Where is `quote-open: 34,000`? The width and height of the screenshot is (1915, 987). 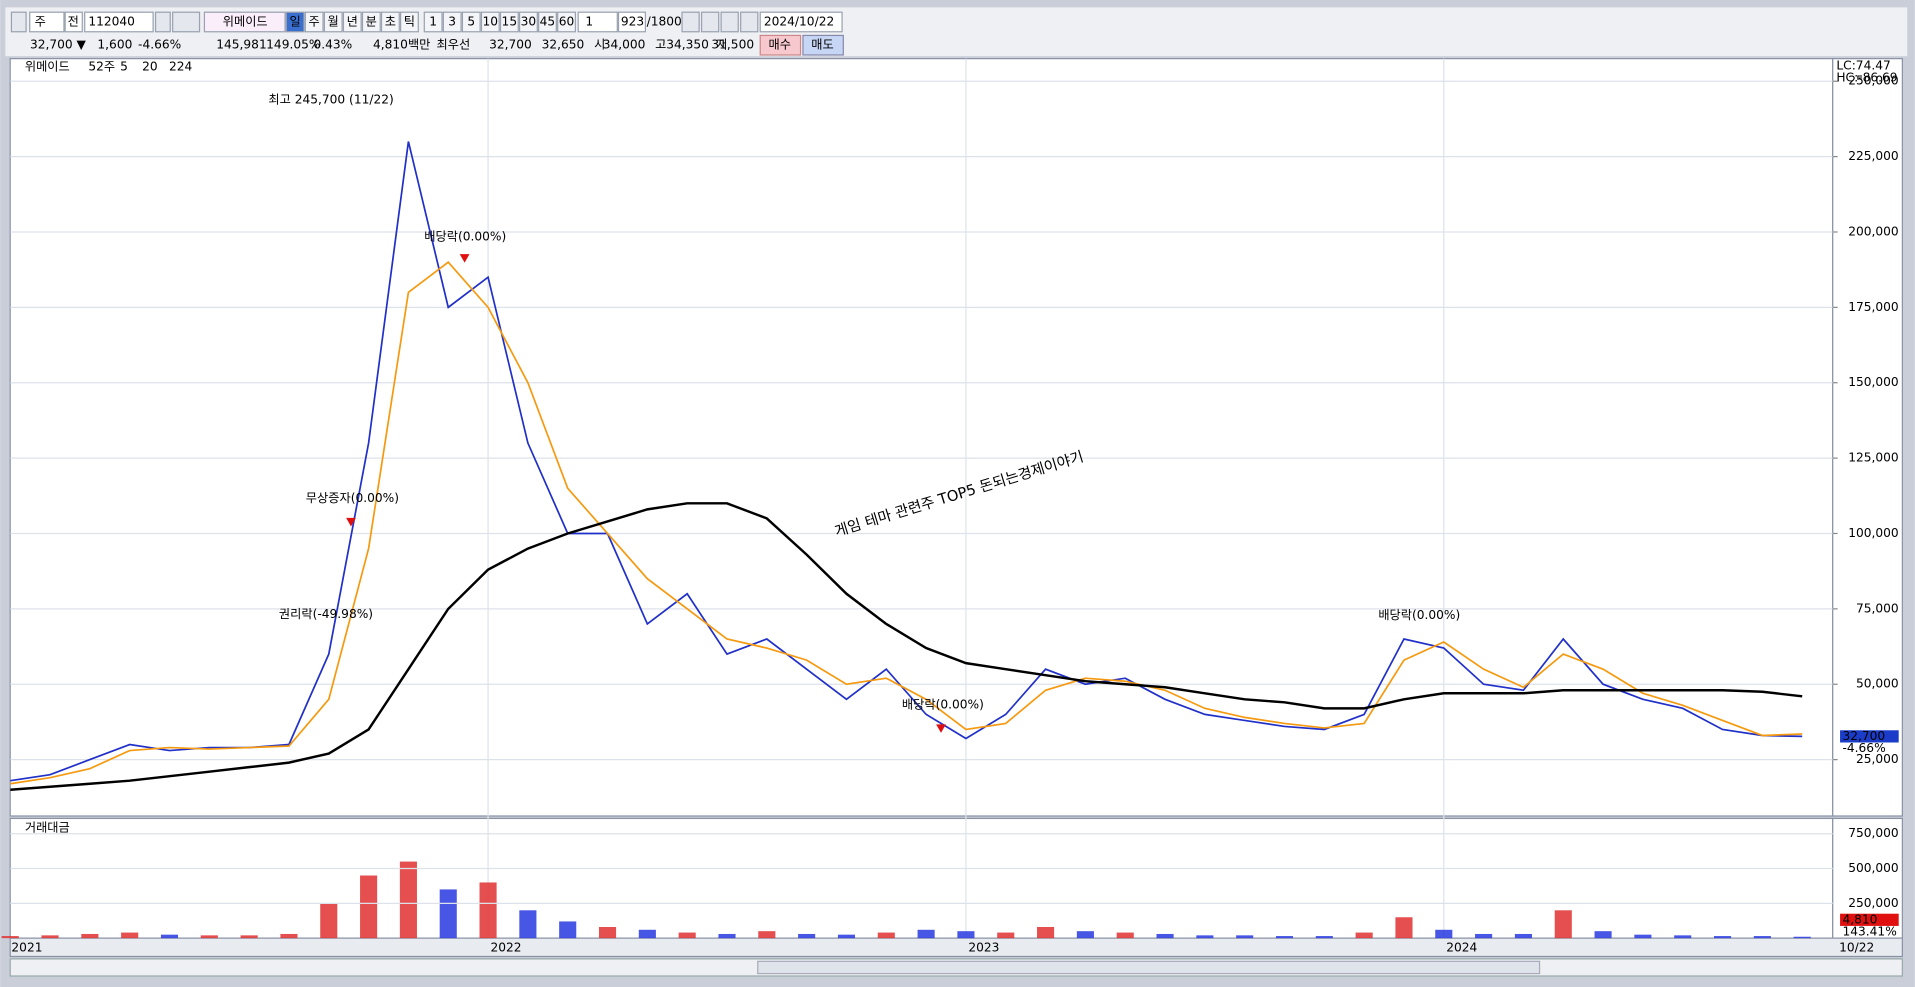
quote-open: 34,000 is located at coordinates (624, 45).